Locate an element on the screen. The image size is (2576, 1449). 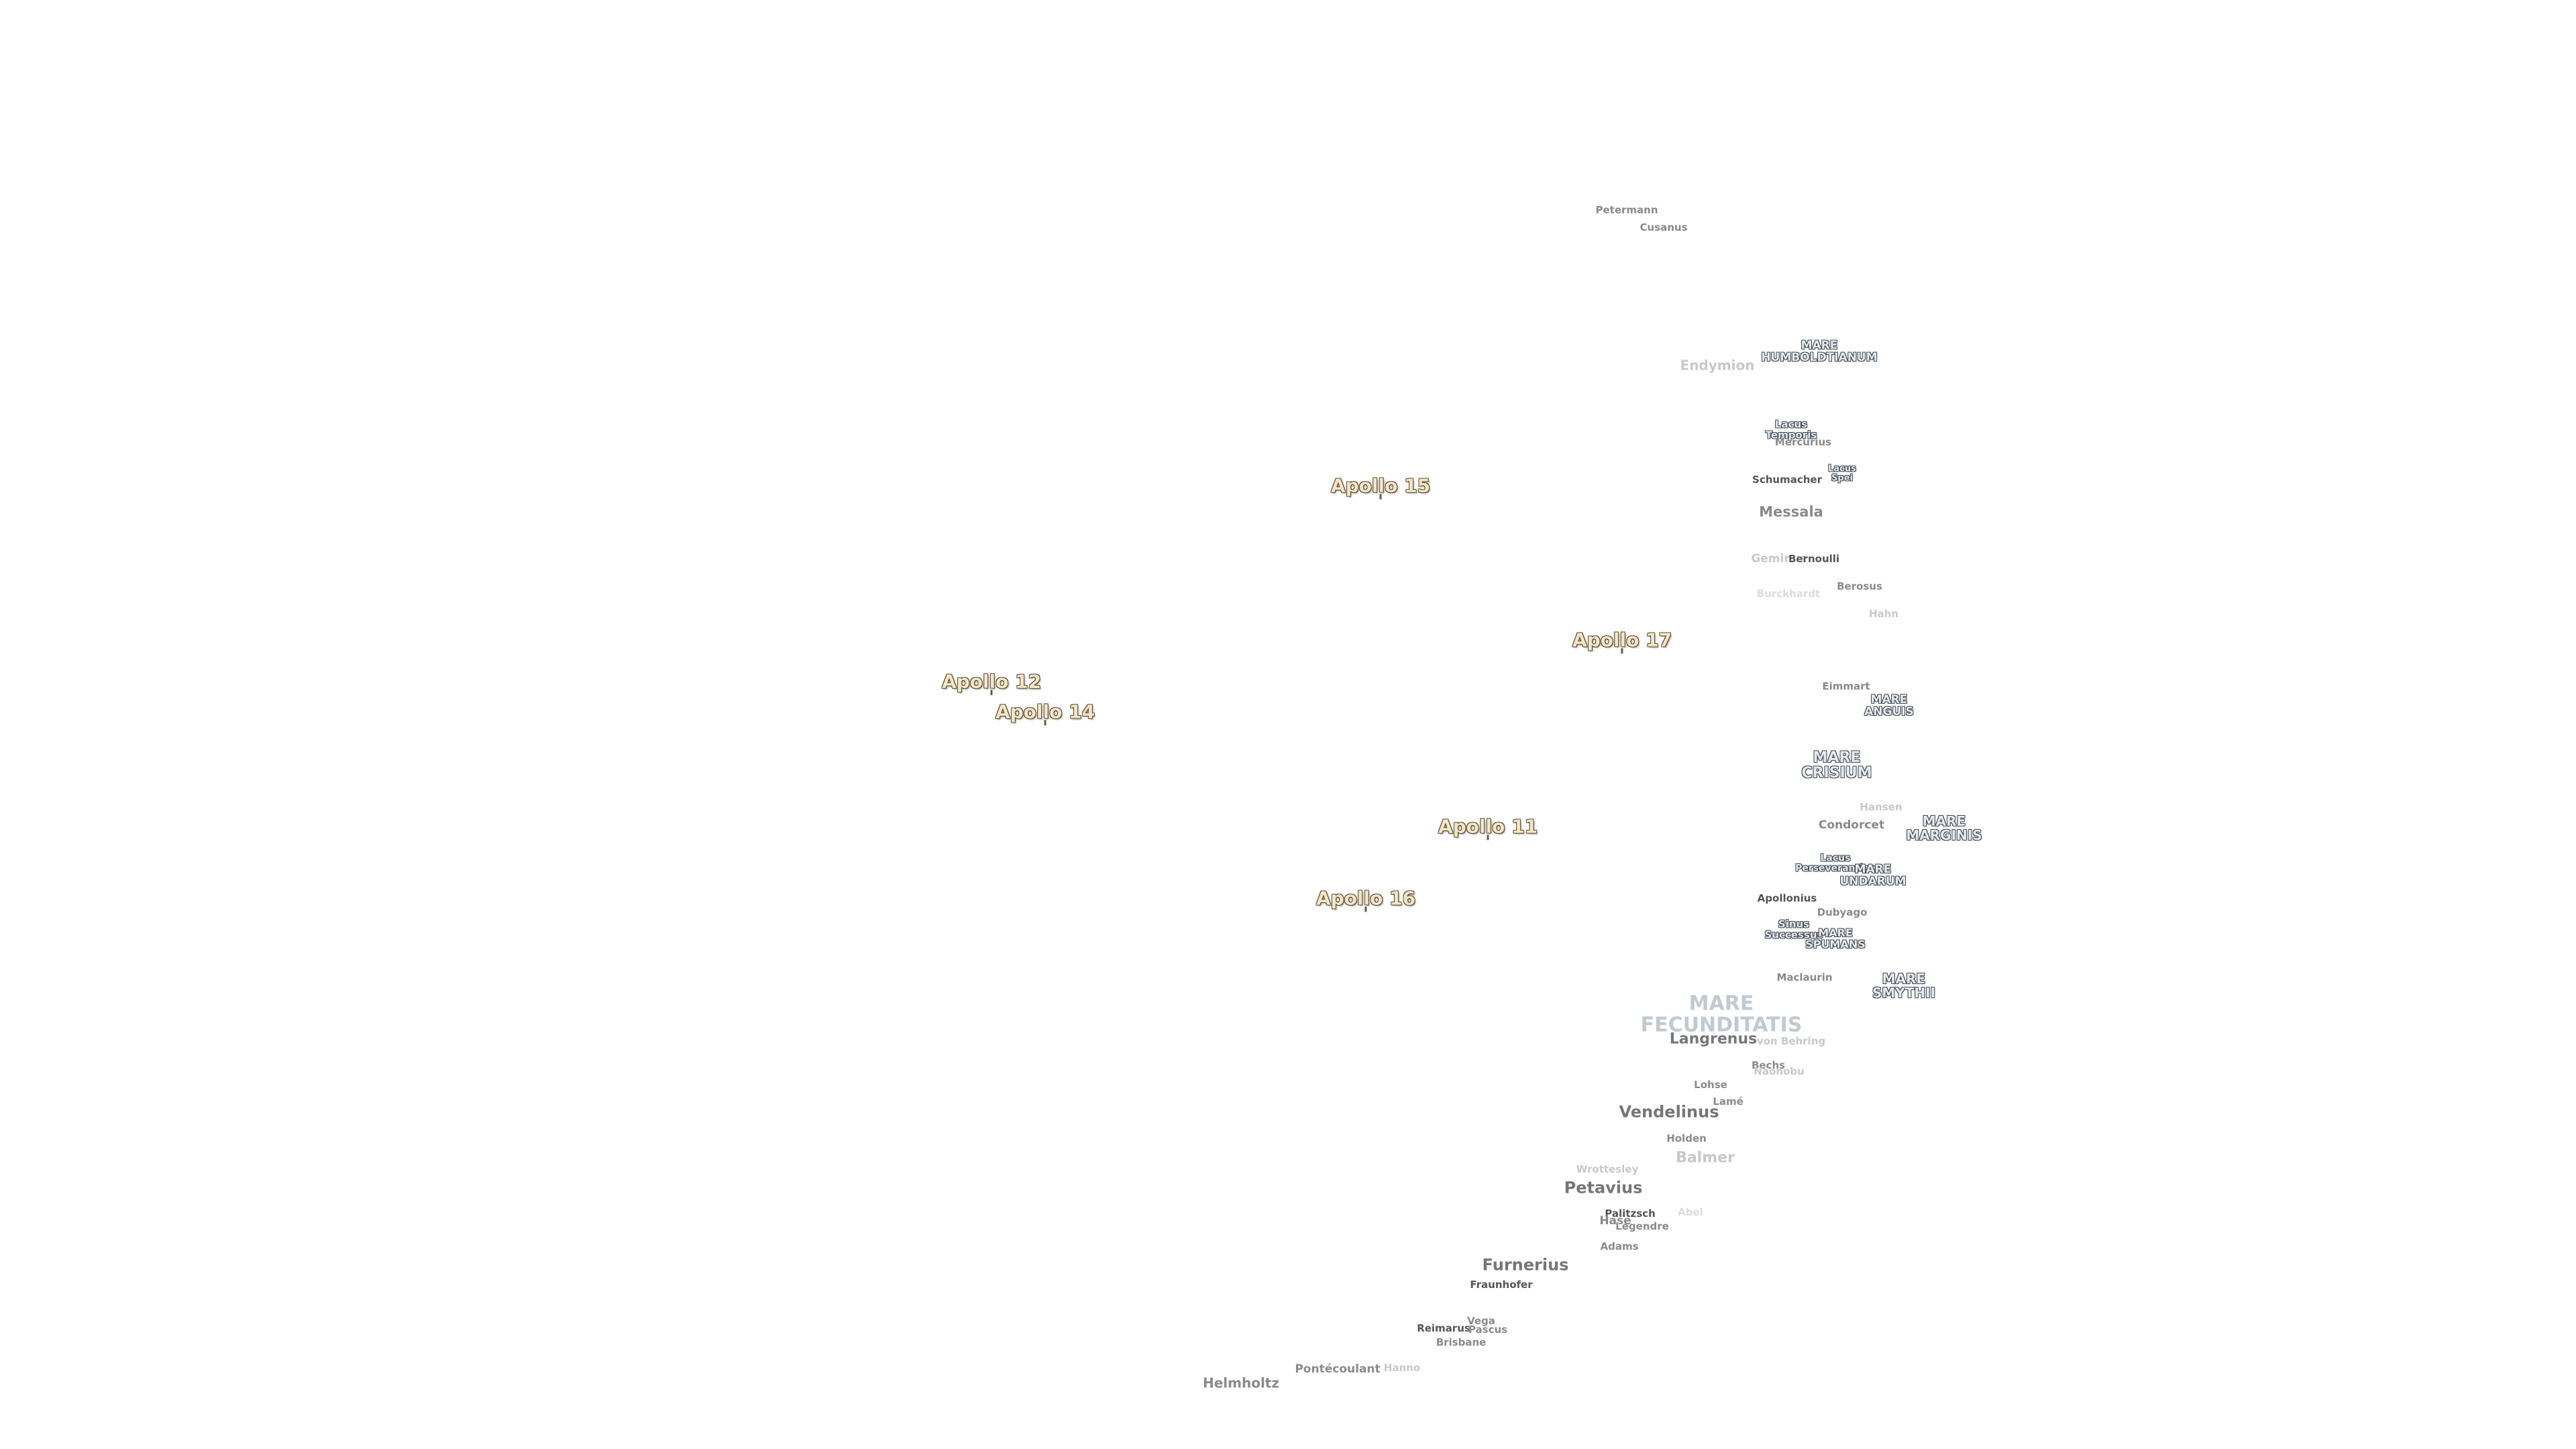
apollo-16-label: Apollo 16 is located at coordinates (1366, 898).